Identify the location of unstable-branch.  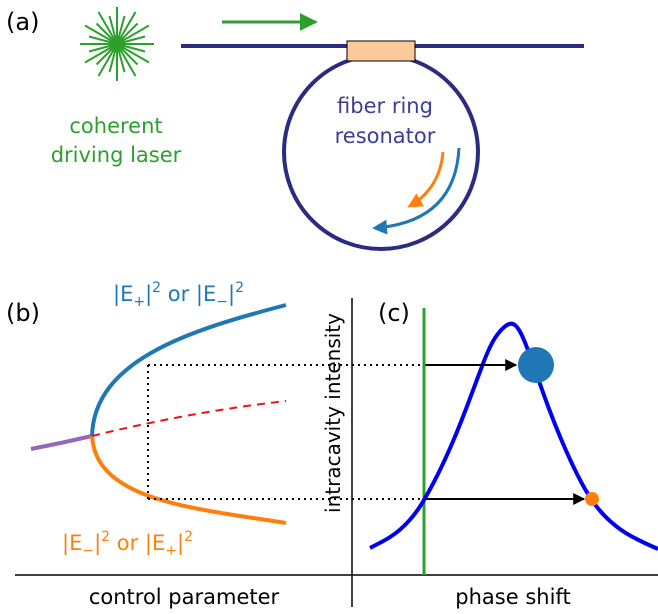
(189, 418).